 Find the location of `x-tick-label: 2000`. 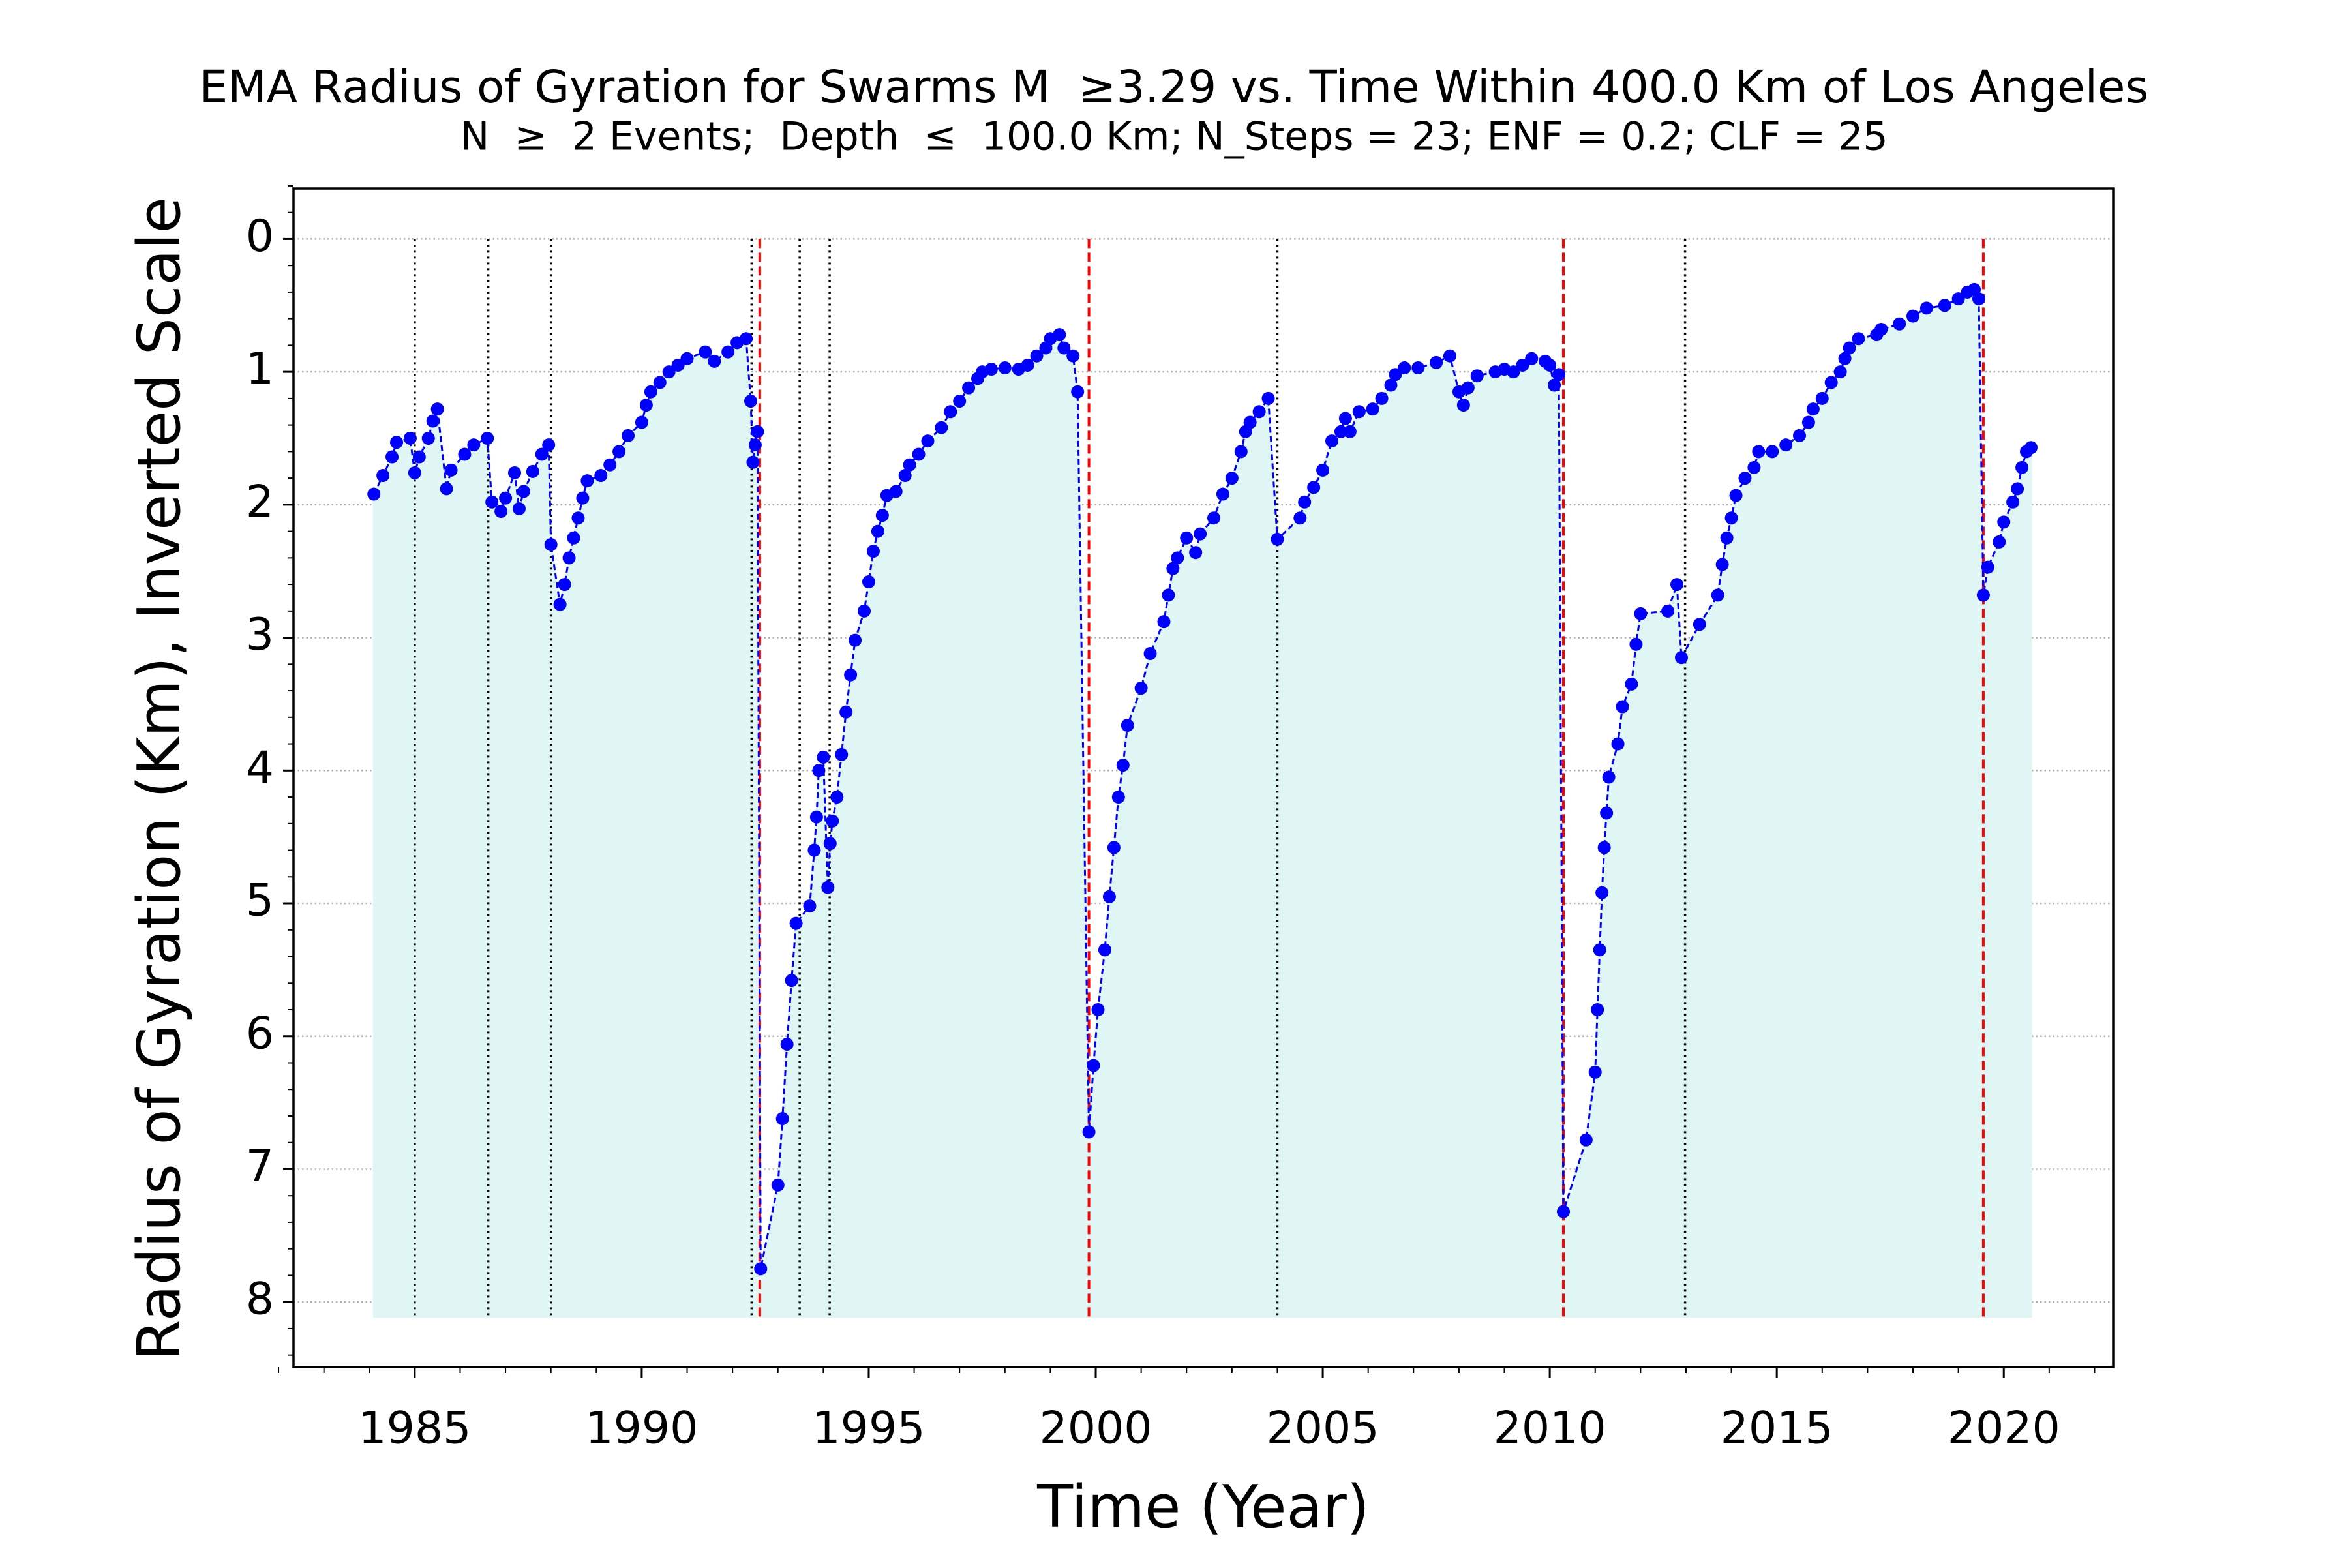

x-tick-label: 2000 is located at coordinates (1095, 1429).